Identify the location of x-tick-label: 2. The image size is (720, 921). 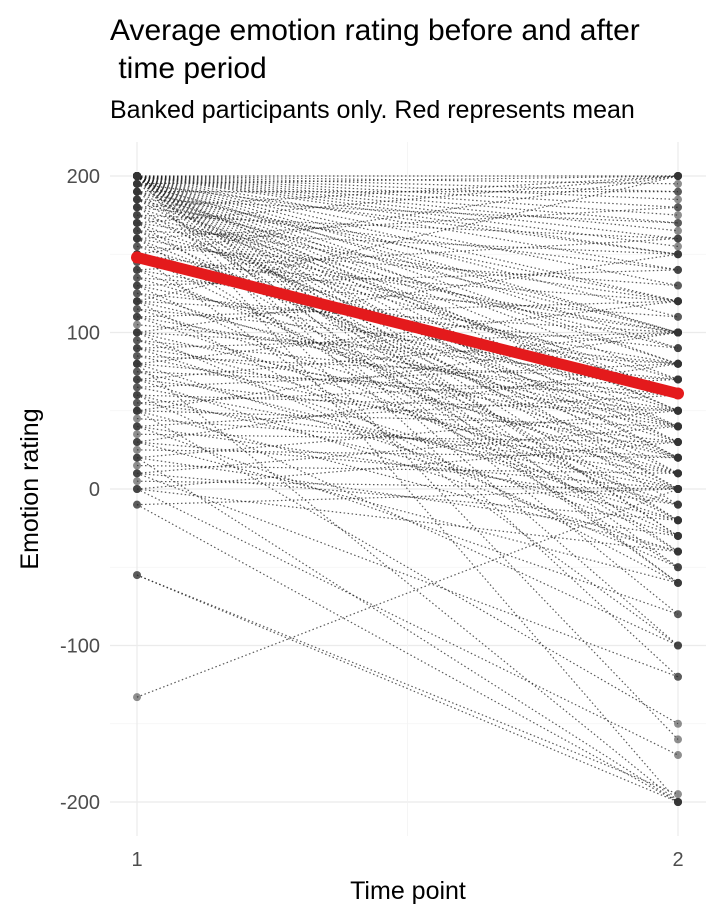
(677, 860).